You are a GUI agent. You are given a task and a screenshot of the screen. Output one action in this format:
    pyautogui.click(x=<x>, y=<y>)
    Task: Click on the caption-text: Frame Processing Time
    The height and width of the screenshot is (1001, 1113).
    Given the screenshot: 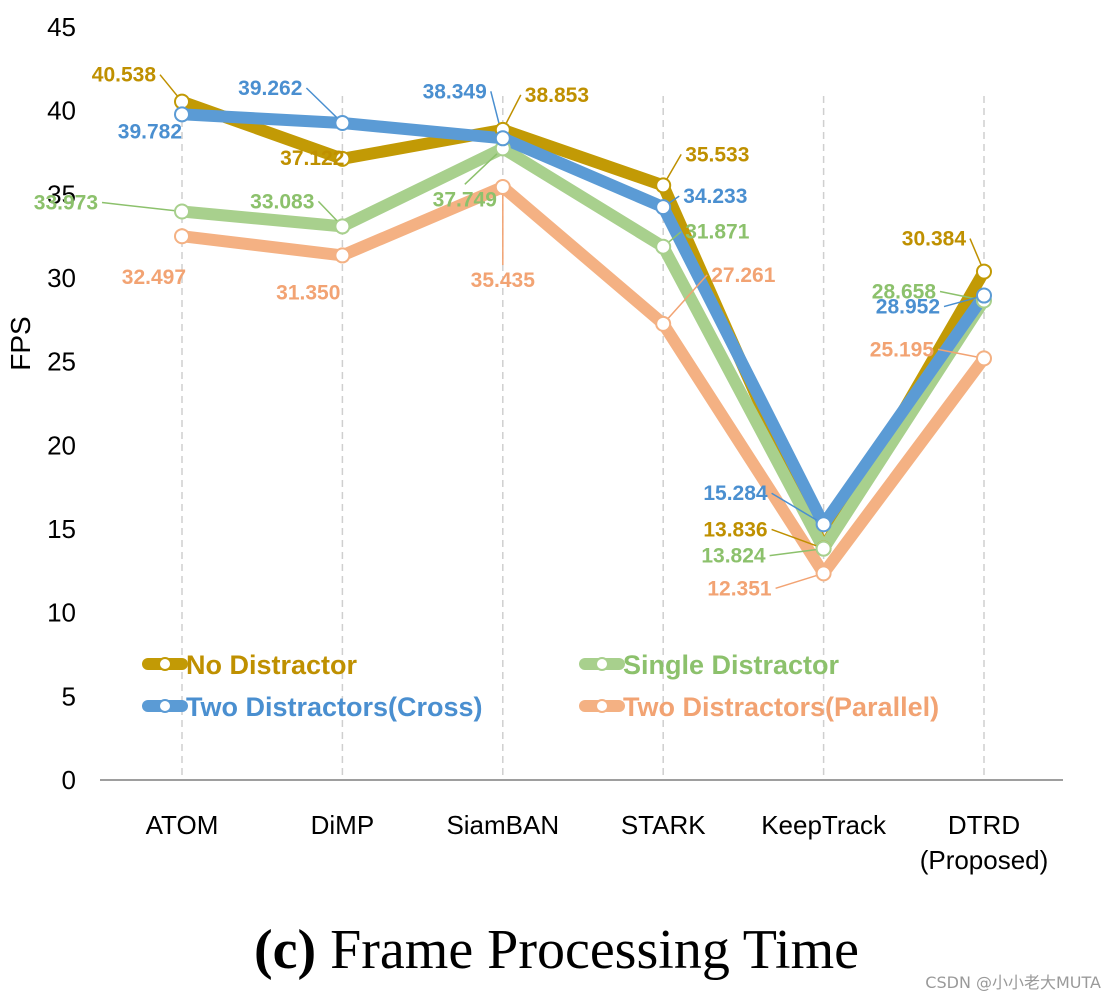 What is the action you would take?
    pyautogui.click(x=595, y=950)
    